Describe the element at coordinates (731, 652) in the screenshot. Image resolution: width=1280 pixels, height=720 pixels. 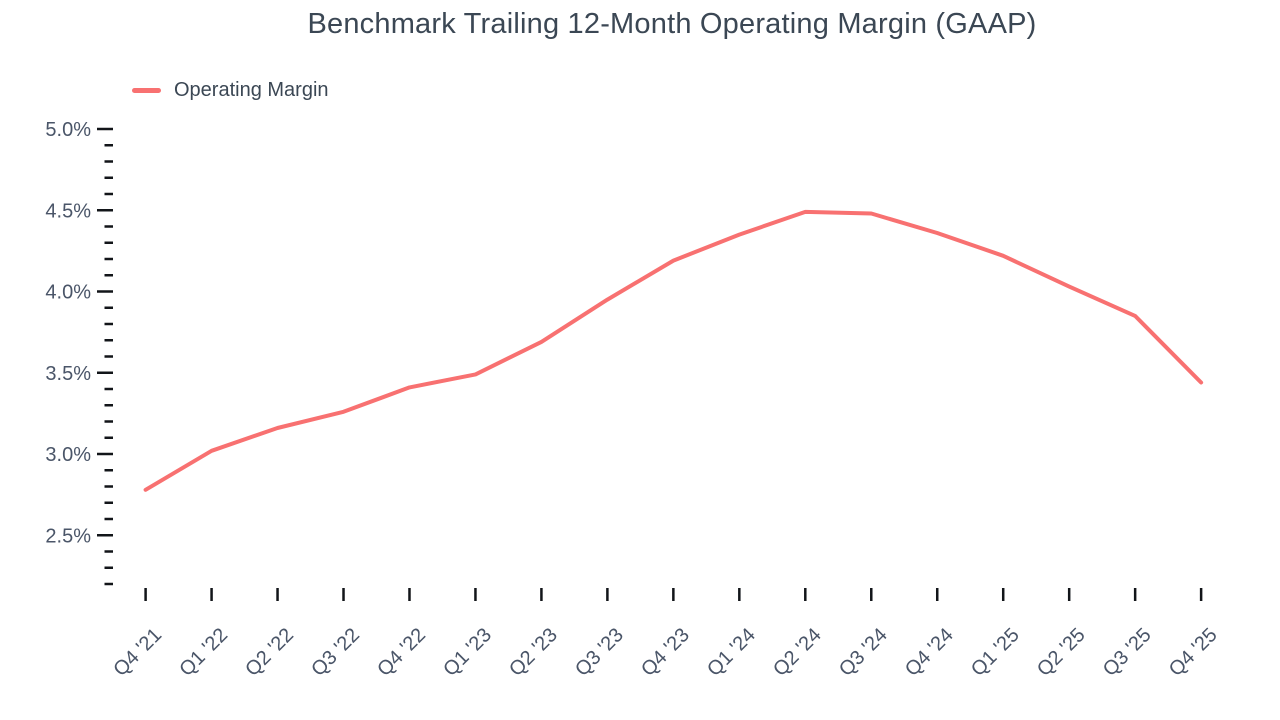
I see `x-axis-tick-label: Q1 '24` at that location.